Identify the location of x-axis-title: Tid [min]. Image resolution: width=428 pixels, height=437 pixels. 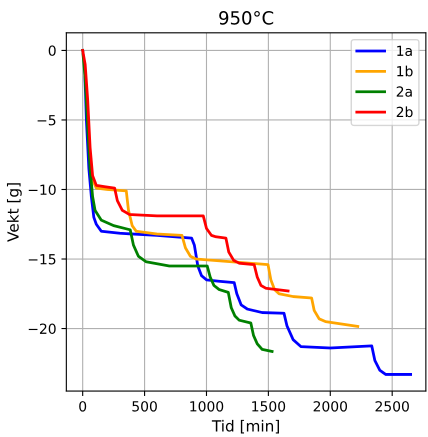
(245, 427).